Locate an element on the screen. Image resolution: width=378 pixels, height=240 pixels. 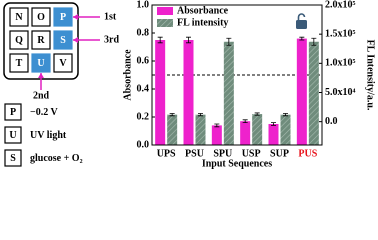
order-label: 3rd is located at coordinates (111, 39).